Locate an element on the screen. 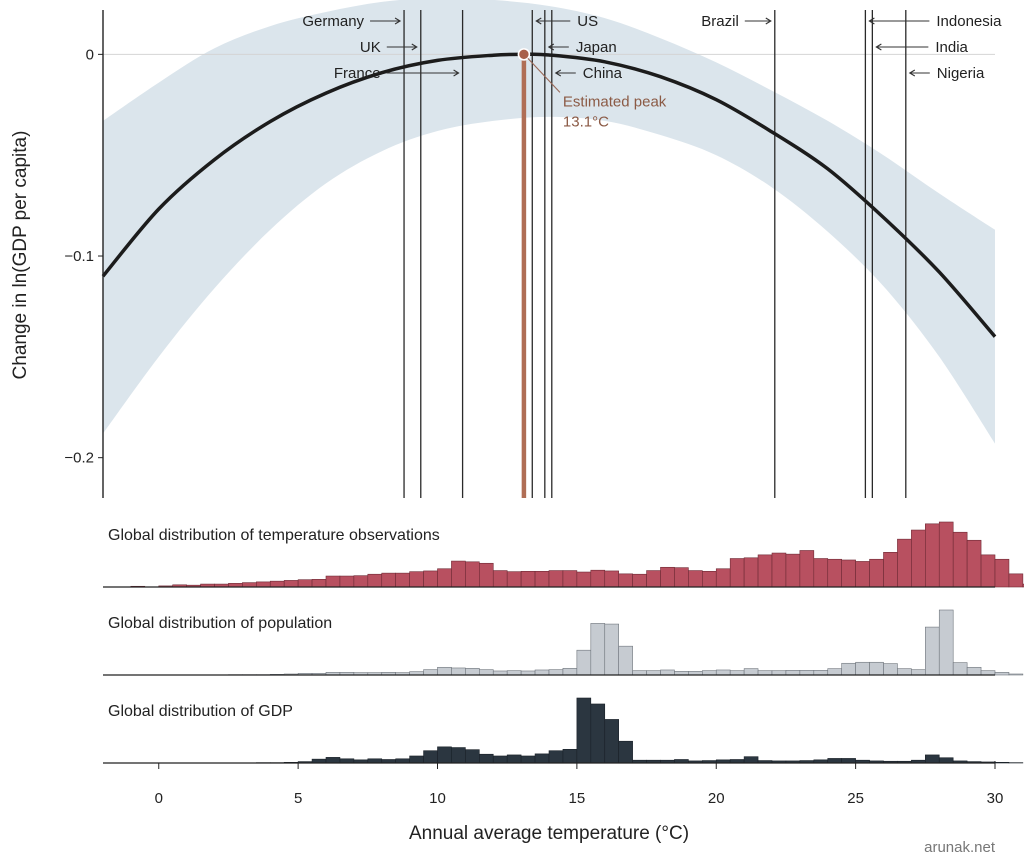  x-tick-label: 20 is located at coordinates (716, 798).